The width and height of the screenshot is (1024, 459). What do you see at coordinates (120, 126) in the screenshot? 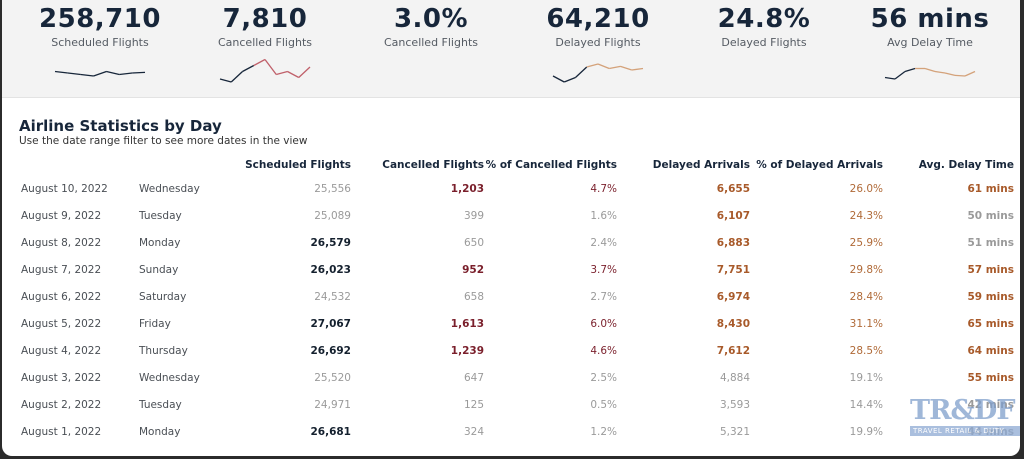
I see `section-title: Airline Statistics by Day` at bounding box center [120, 126].